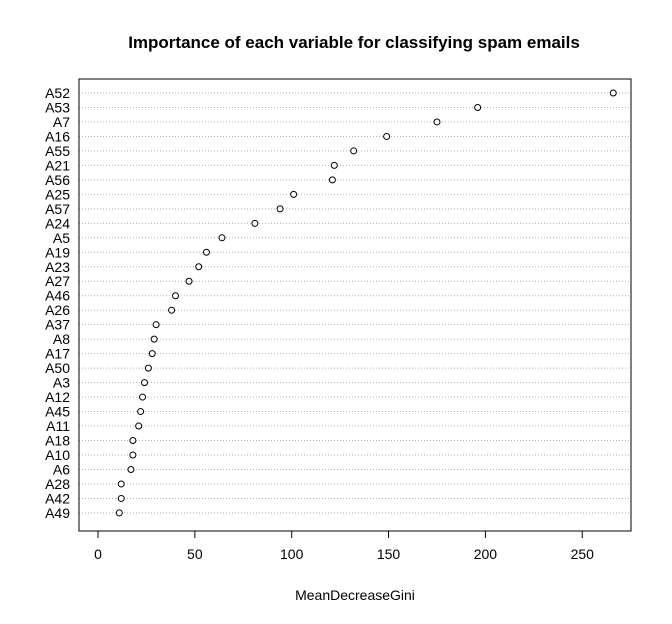 The image size is (672, 624). What do you see at coordinates (57, 296) in the screenshot?
I see `category-label: A46` at bounding box center [57, 296].